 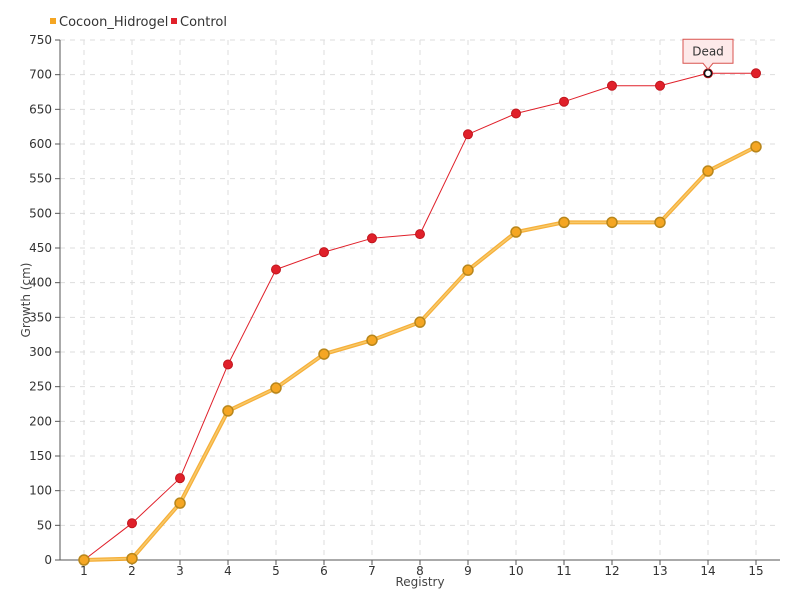 I want to click on annotation-box, so click(x=708, y=54).